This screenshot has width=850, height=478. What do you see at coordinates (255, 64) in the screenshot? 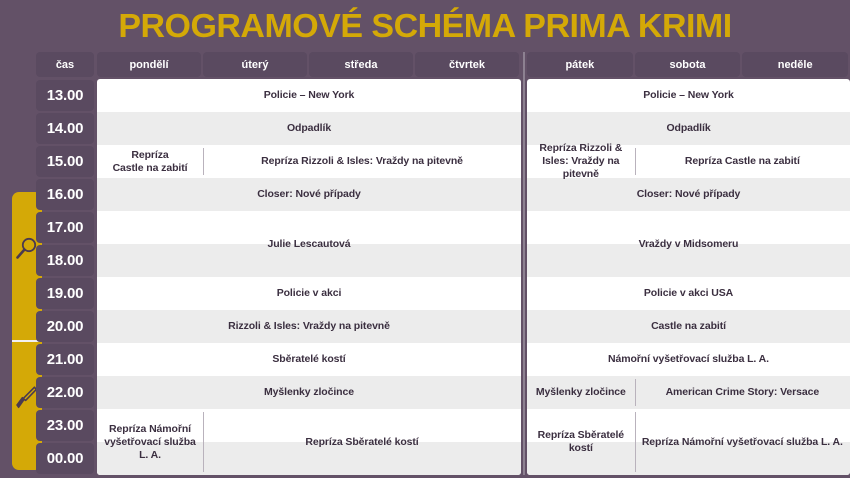
I see `column-header-utery: úterý` at bounding box center [255, 64].